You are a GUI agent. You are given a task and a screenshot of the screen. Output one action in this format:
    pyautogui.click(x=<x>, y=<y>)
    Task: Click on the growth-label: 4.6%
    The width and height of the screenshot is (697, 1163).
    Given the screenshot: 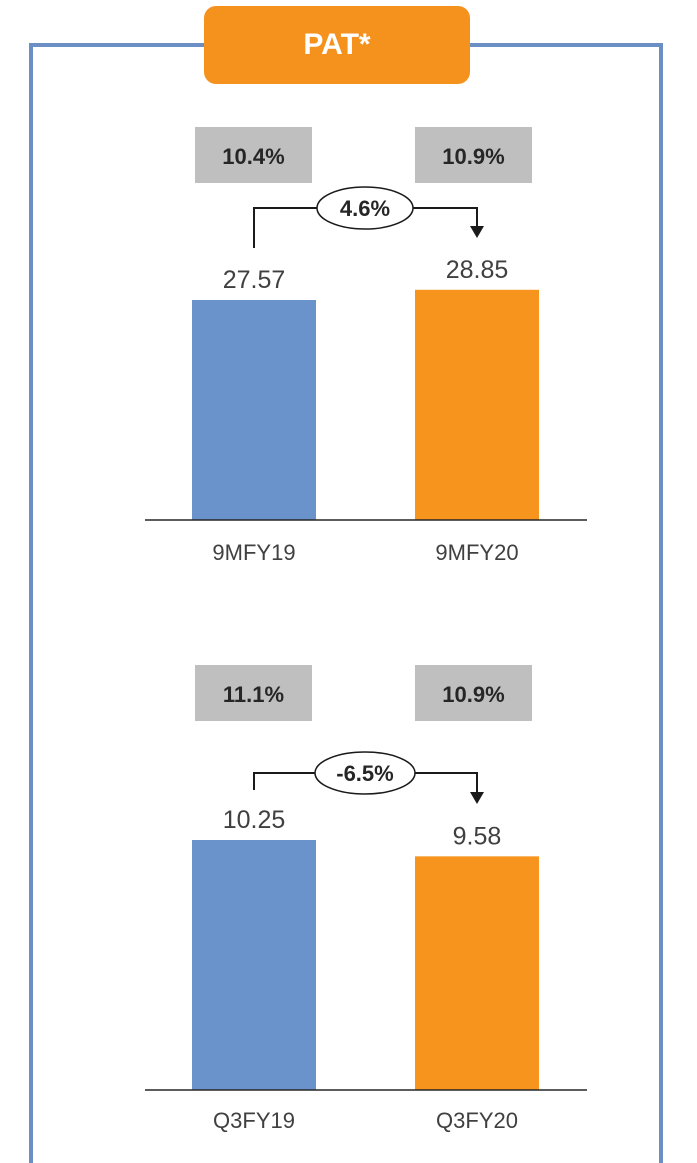 What is the action you would take?
    pyautogui.click(x=365, y=208)
    